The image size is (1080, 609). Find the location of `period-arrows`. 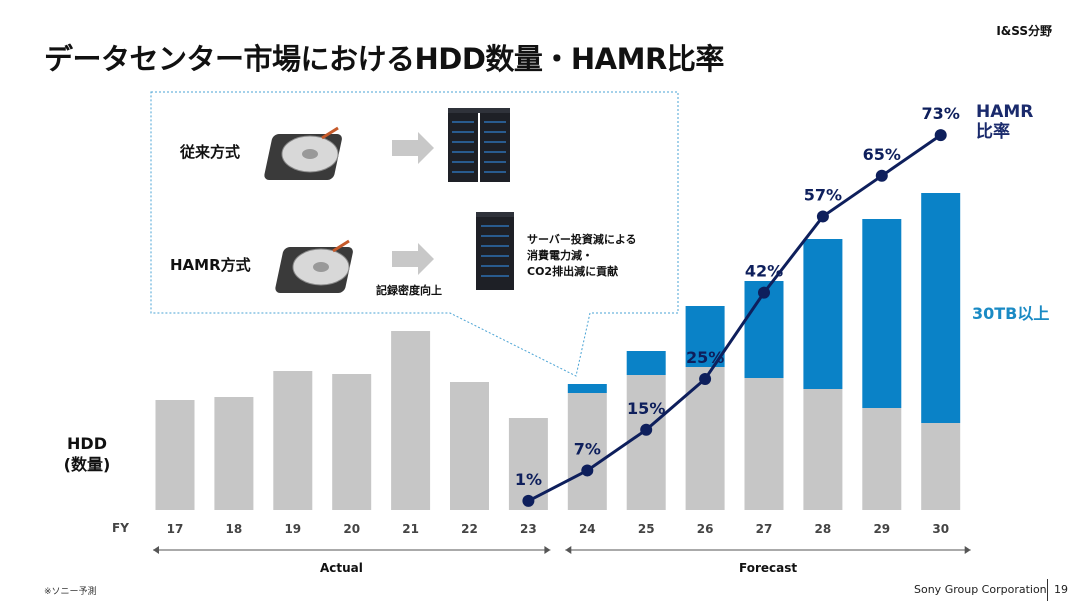

period-arrows is located at coordinates (562, 550).